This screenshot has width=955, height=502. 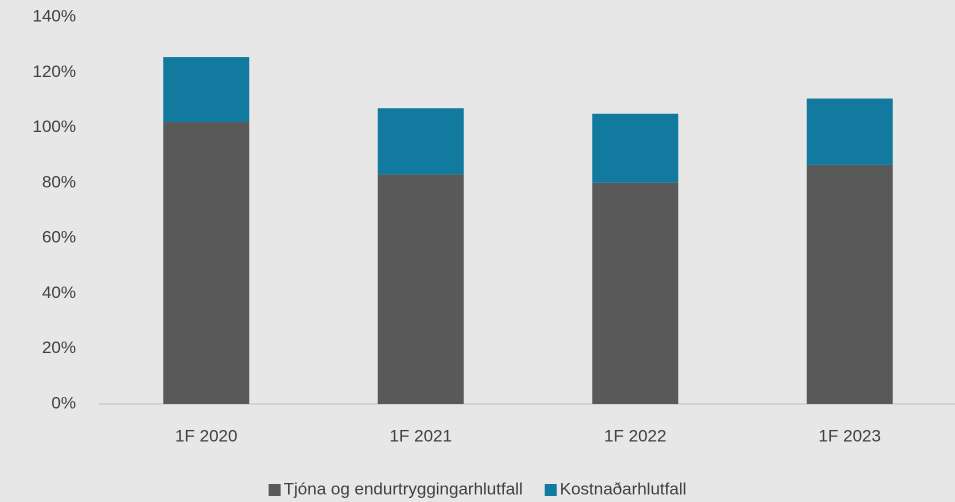 I want to click on y-tick-label: 0%, so click(x=63, y=402).